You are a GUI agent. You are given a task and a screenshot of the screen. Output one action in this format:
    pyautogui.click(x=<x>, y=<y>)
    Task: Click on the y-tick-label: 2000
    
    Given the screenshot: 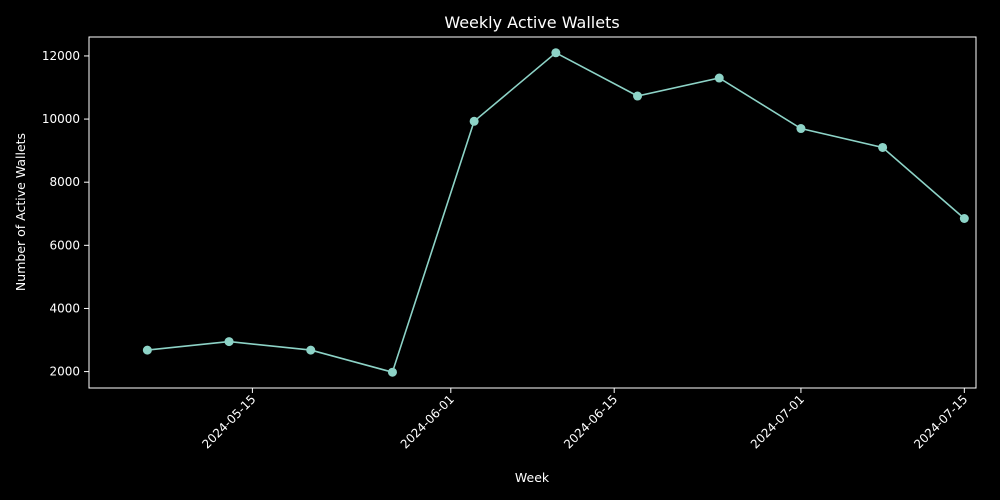 What is the action you would take?
    pyautogui.click(x=64, y=372)
    